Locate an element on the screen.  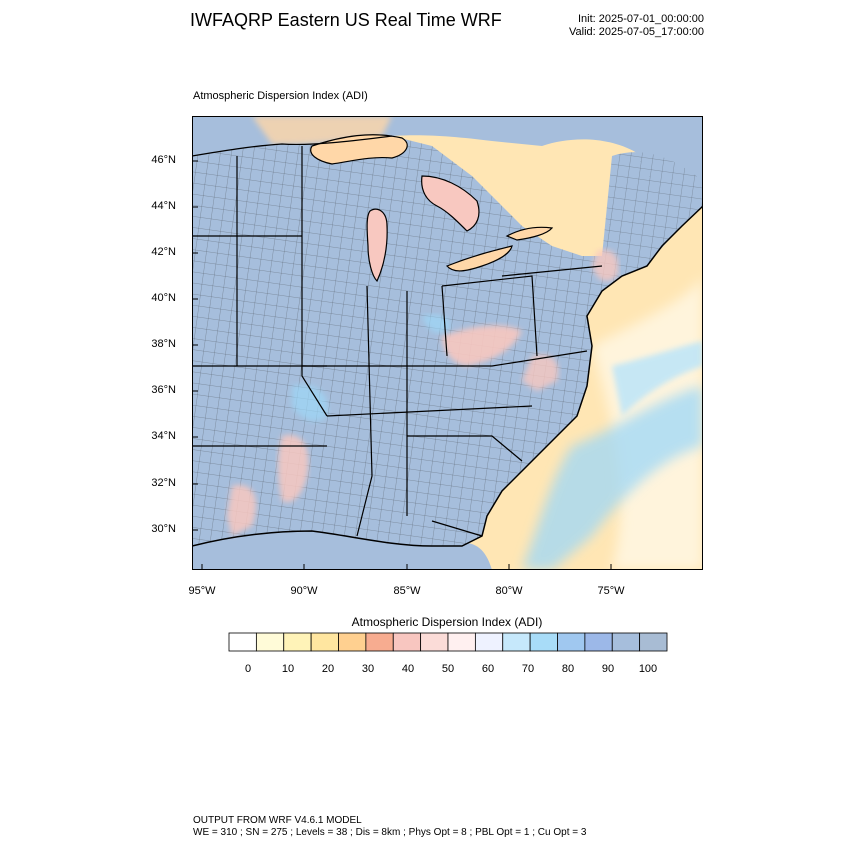
gulf-water is located at coordinates (342, 550).